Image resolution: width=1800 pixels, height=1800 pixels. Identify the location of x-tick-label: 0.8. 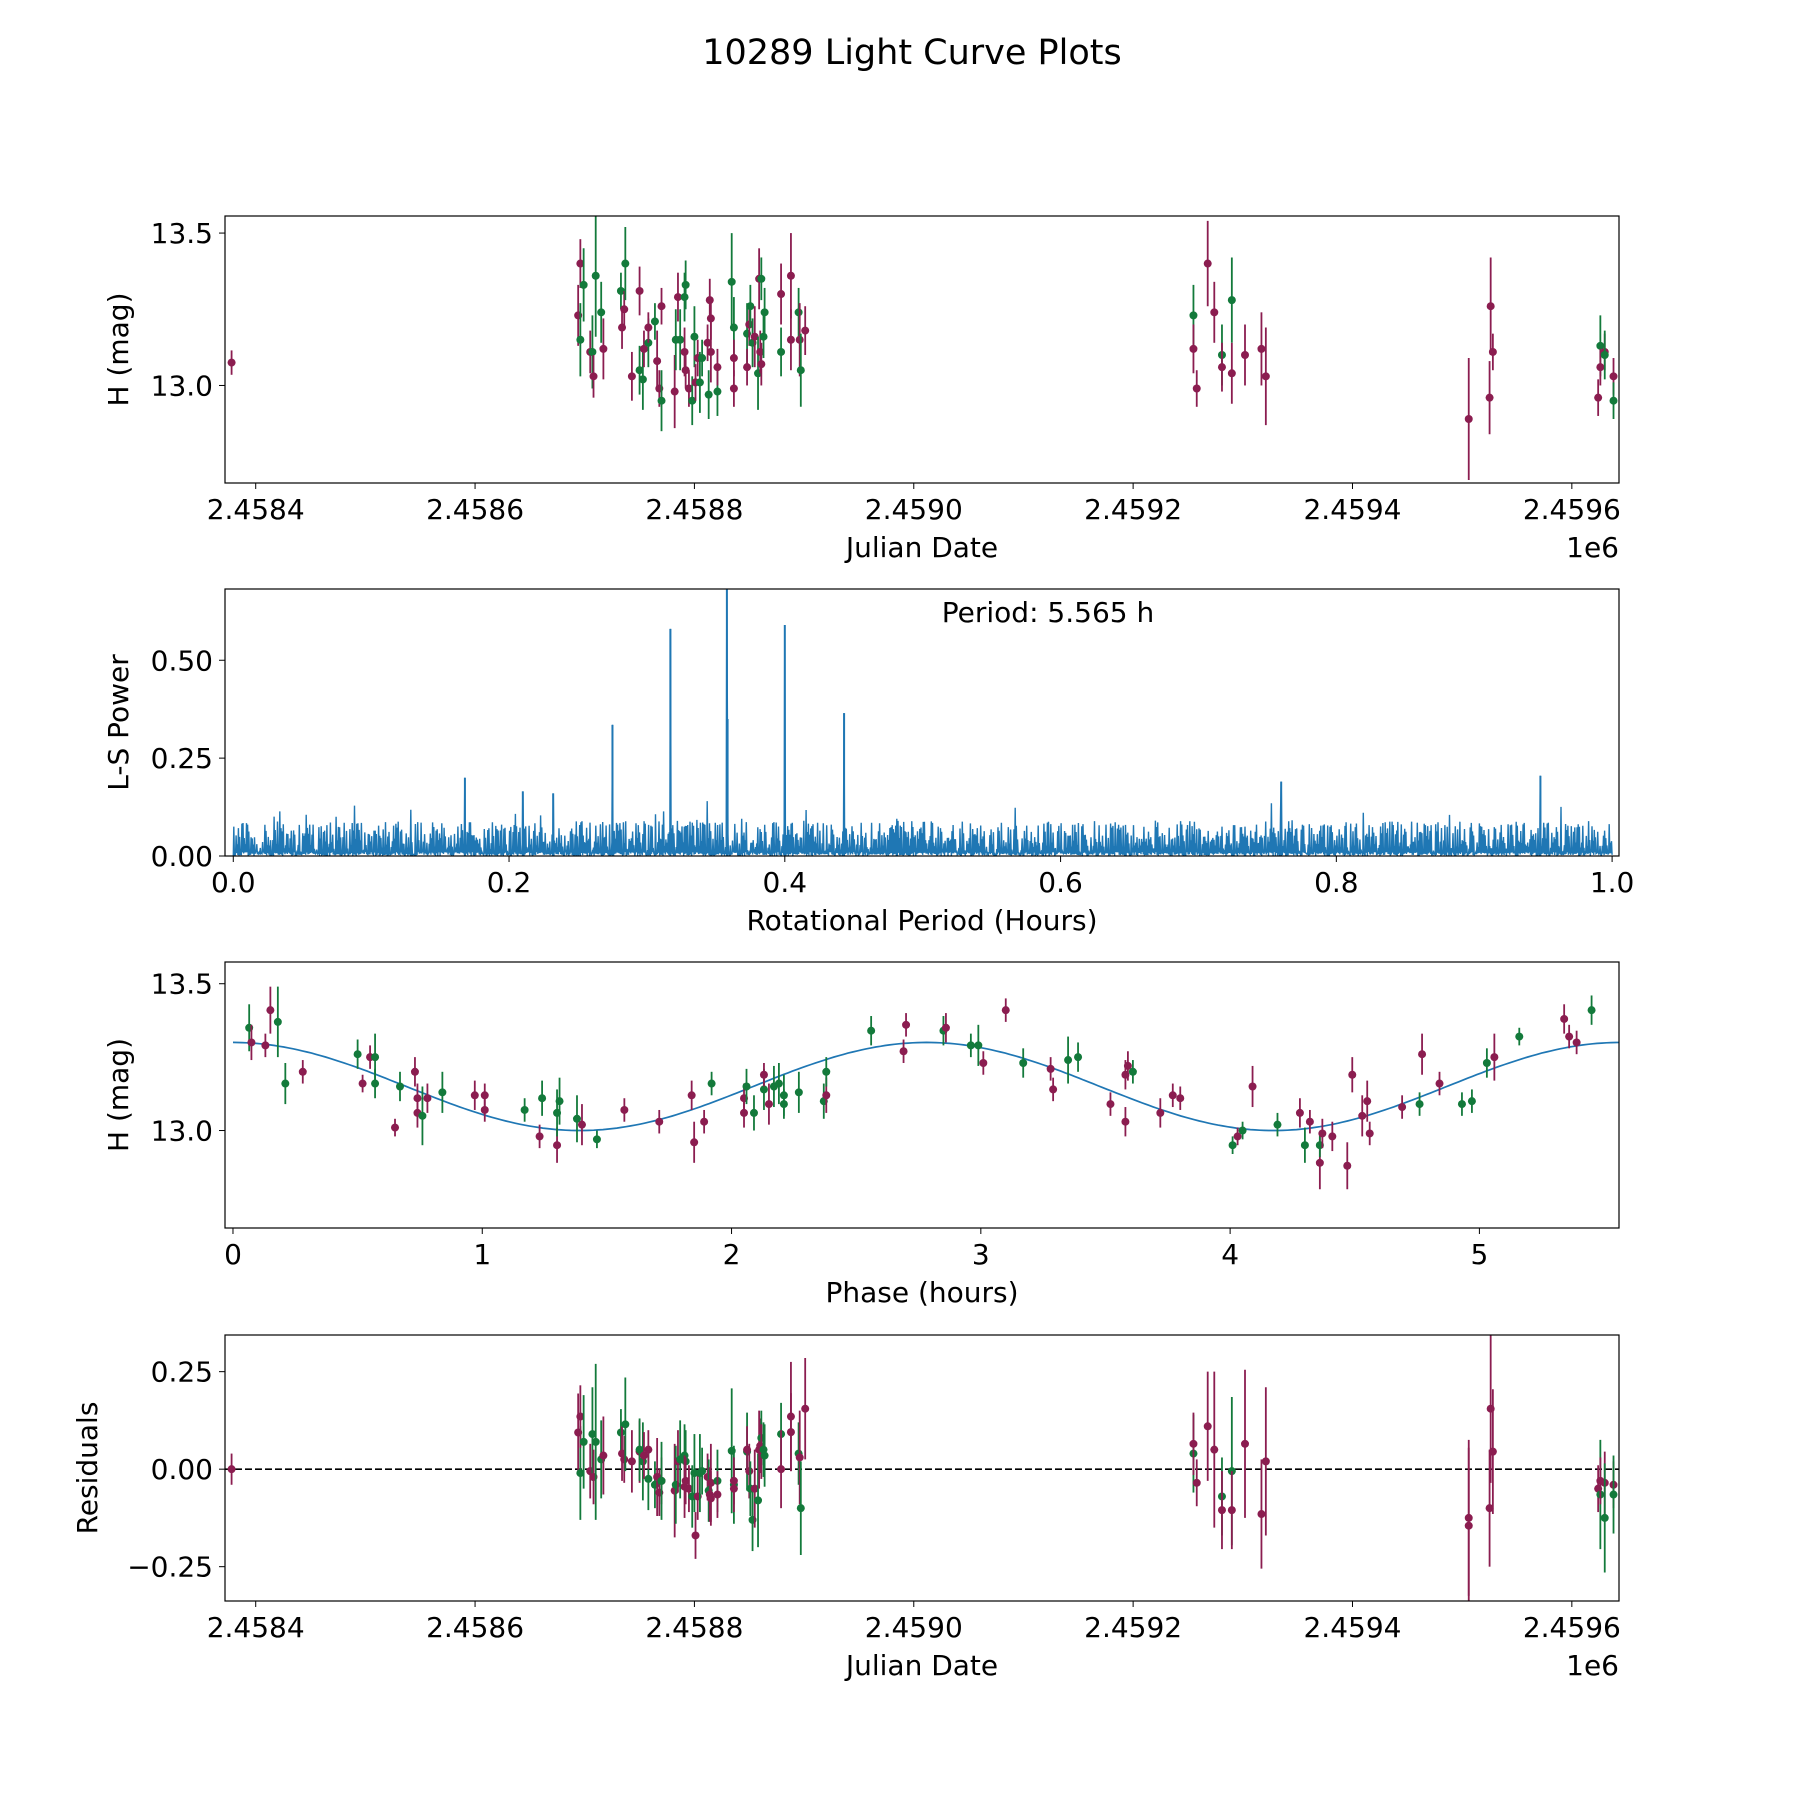
(1336, 882).